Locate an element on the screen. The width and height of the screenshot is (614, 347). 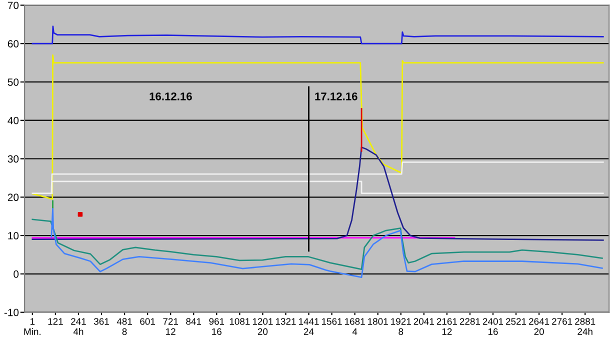
x-tick-label: 1 Min. is located at coordinates (32, 326).